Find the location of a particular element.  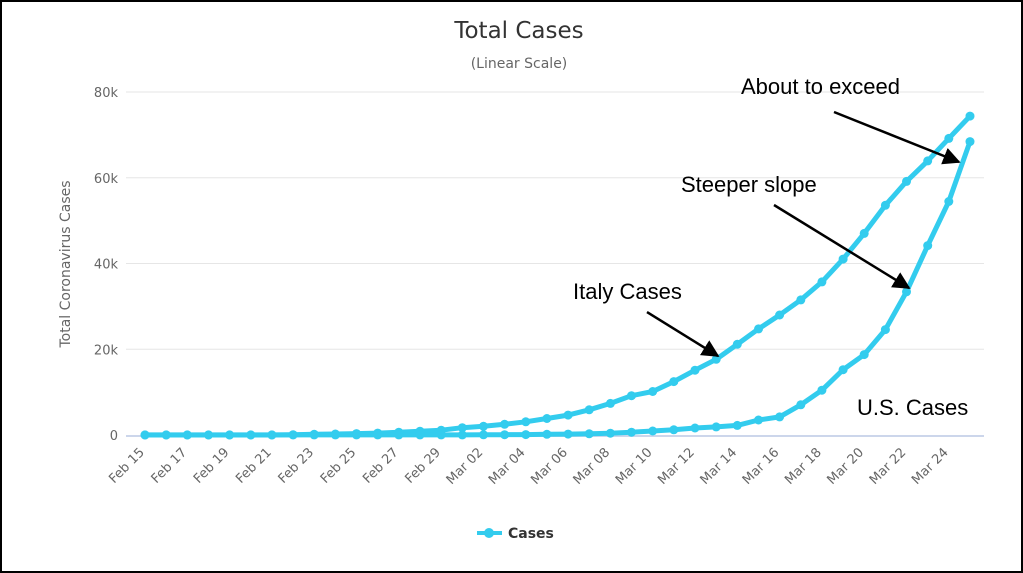

y-axis-ticks: 0 20k 40k 60k 80k is located at coordinates (106, 265).